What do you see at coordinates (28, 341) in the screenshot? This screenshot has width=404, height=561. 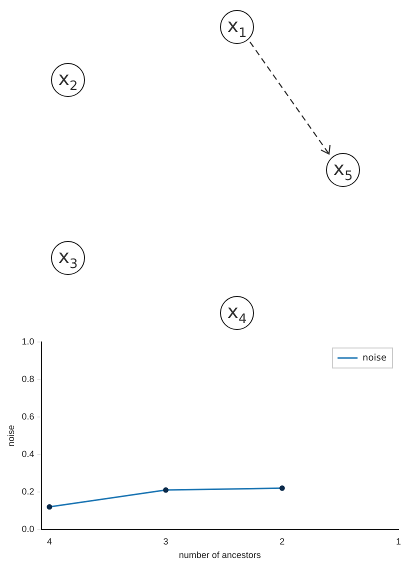 I see `y-tick-label: 1.0` at bounding box center [28, 341].